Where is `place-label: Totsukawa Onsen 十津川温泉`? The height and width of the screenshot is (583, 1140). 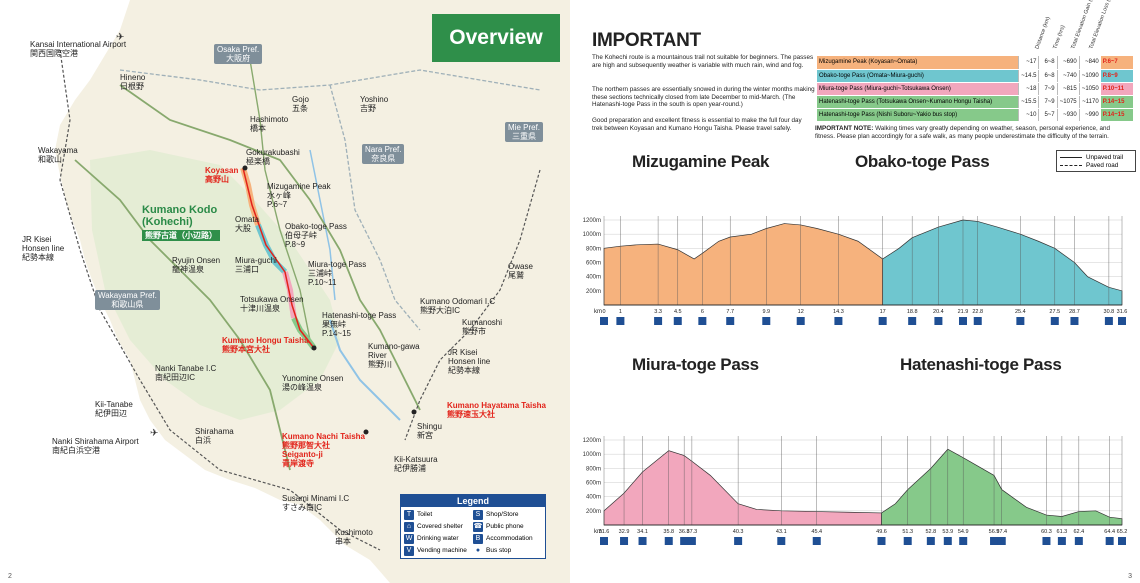
place-label: Totsukawa Onsen 十津川温泉 is located at coordinates (272, 304).